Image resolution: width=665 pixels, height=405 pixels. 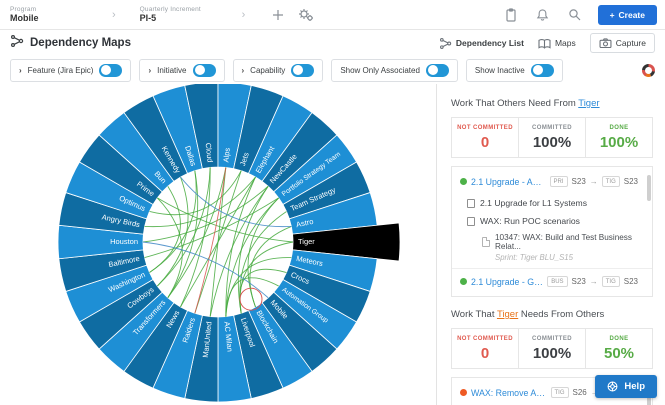 I want to click on stat-value: 0, so click(x=485, y=142).